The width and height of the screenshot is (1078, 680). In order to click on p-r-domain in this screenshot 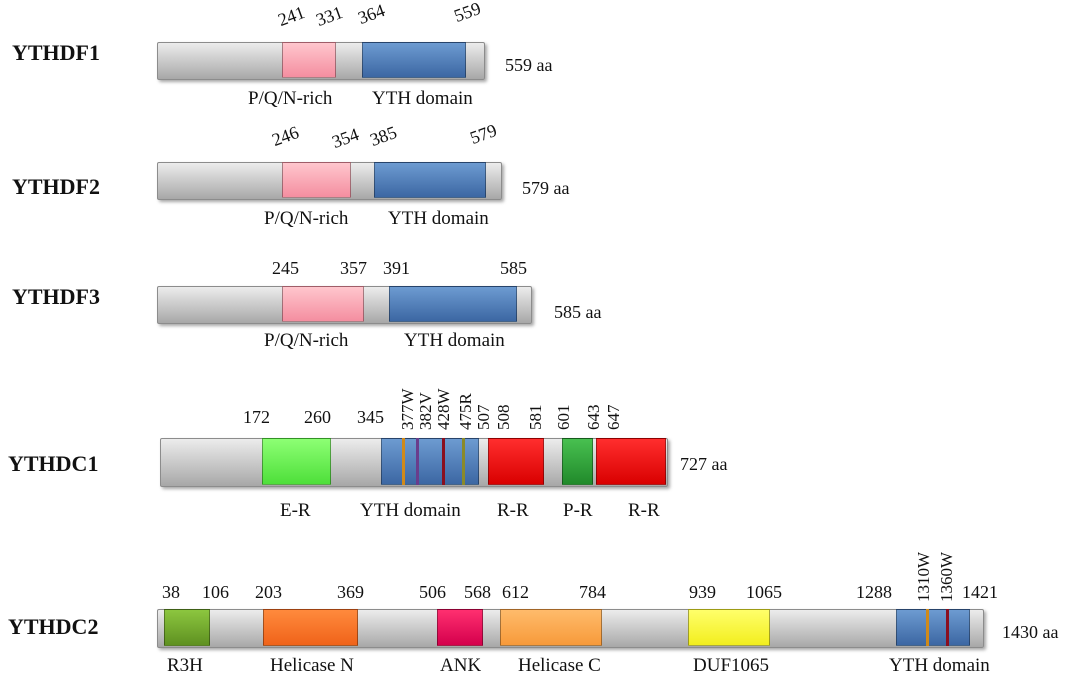, I will do `click(577, 461)`.